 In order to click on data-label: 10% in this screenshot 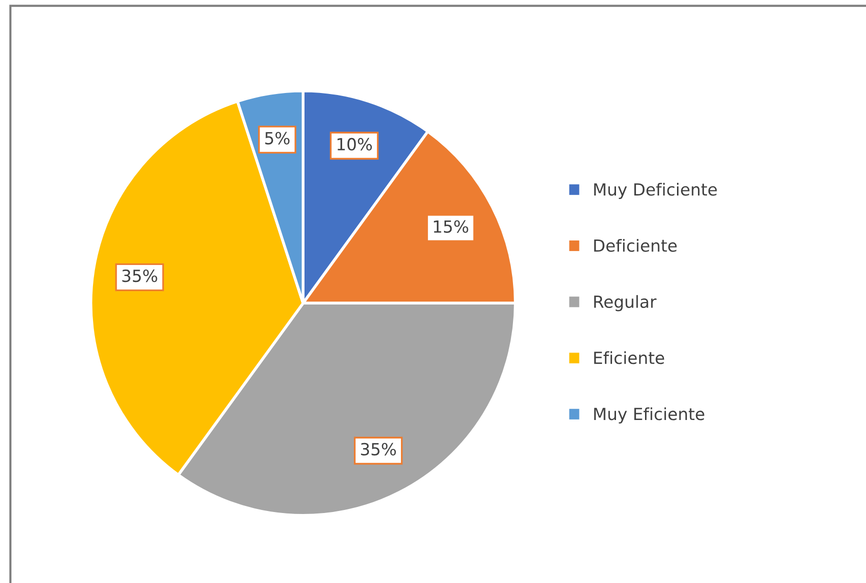, I will do `click(355, 144)`.